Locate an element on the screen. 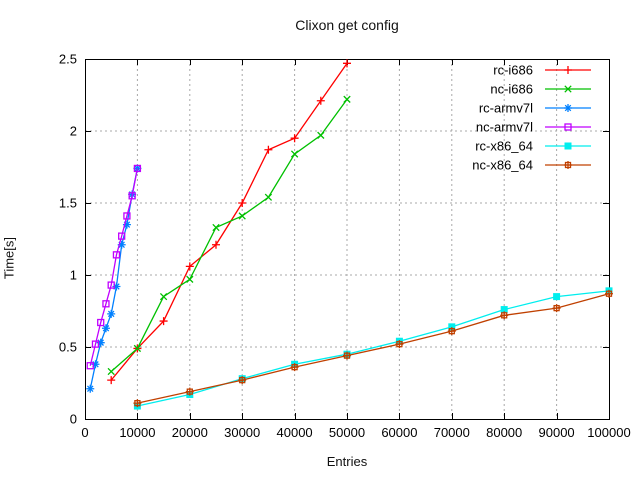  x-tick-label: 60000 is located at coordinates (399, 432).